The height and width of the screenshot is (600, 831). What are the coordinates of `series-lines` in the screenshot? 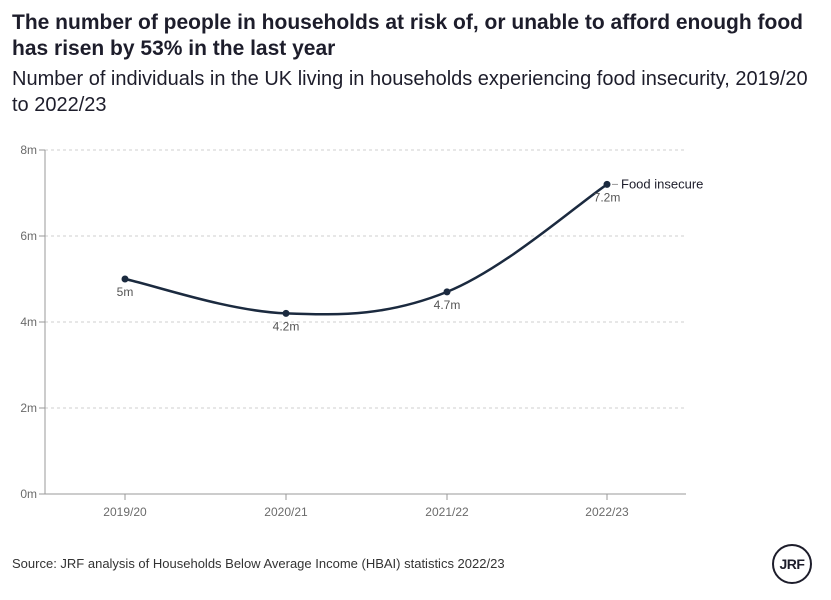 It's located at (366, 249).